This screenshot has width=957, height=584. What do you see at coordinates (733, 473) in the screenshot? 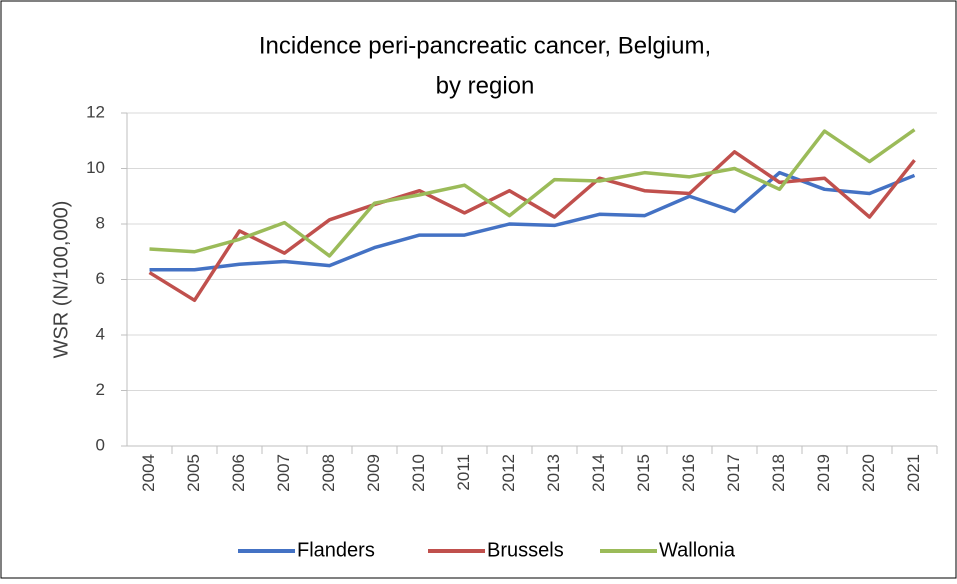
I see `x-tick-label: 2017` at bounding box center [733, 473].